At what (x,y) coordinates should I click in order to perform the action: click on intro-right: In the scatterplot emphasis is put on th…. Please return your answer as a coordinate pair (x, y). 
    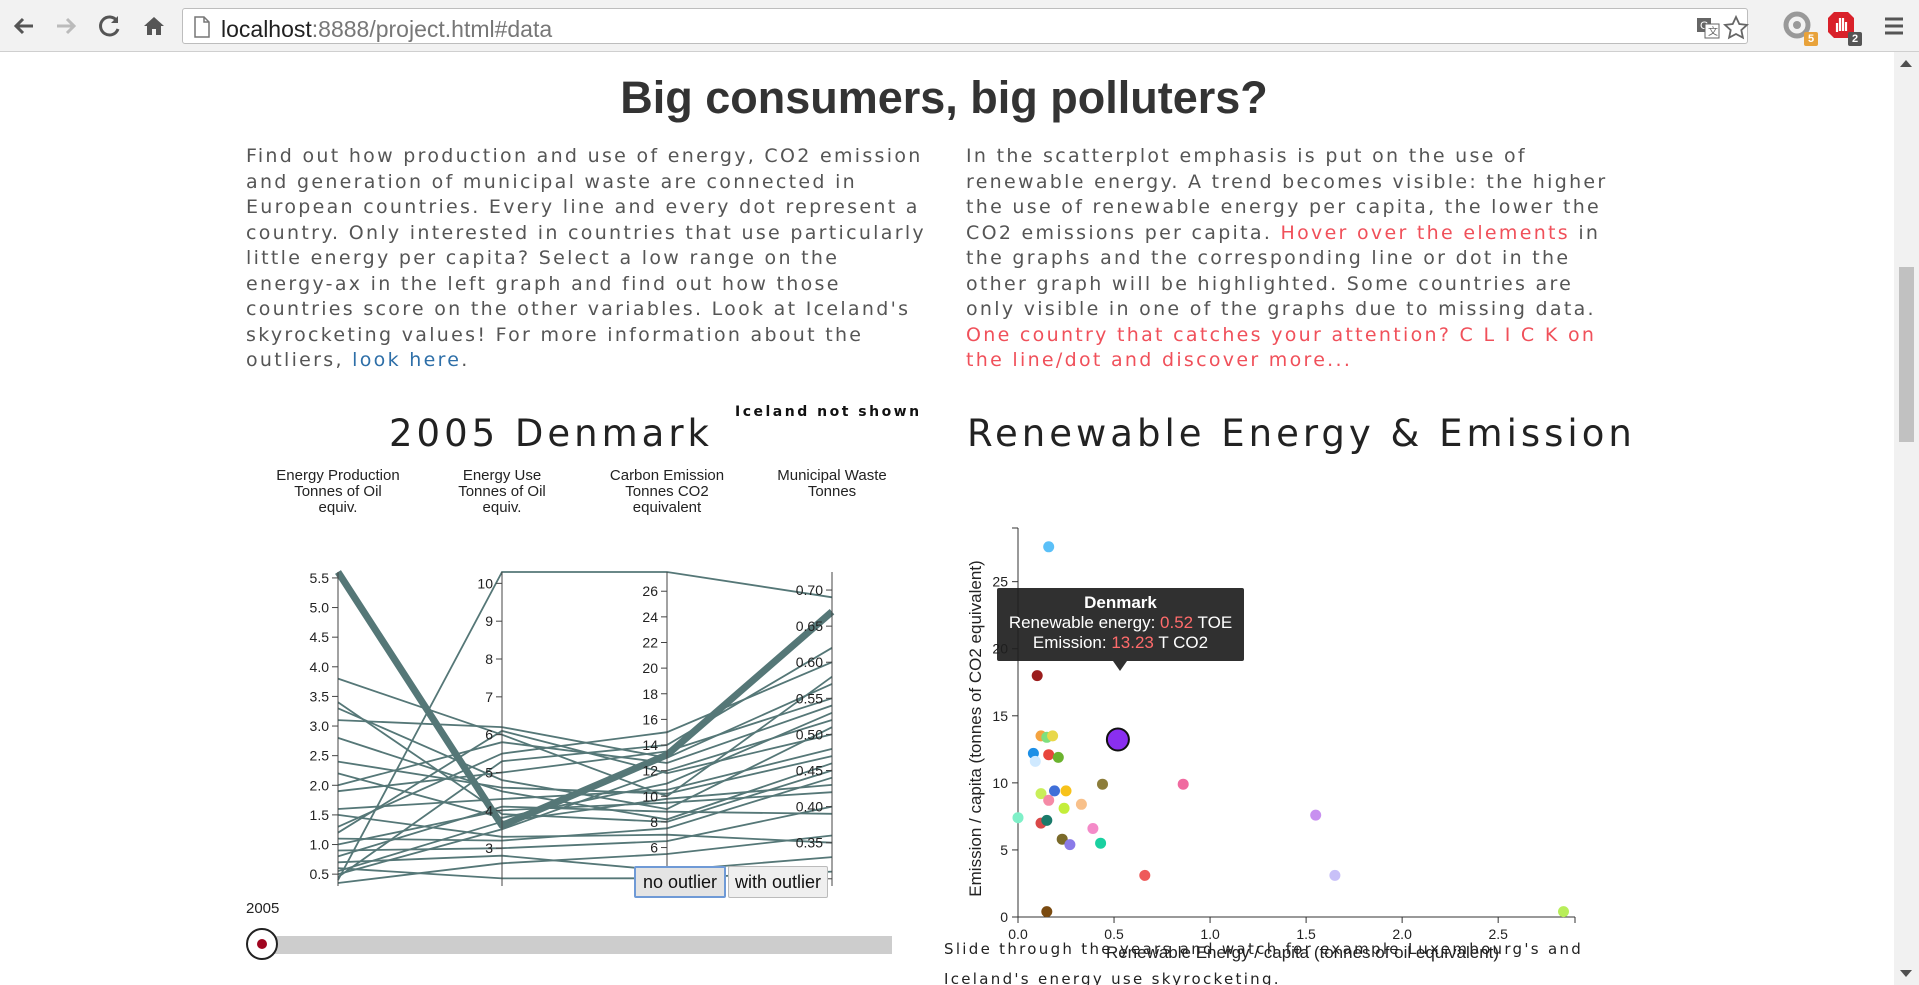
    Looking at the image, I should click on (1296, 259).